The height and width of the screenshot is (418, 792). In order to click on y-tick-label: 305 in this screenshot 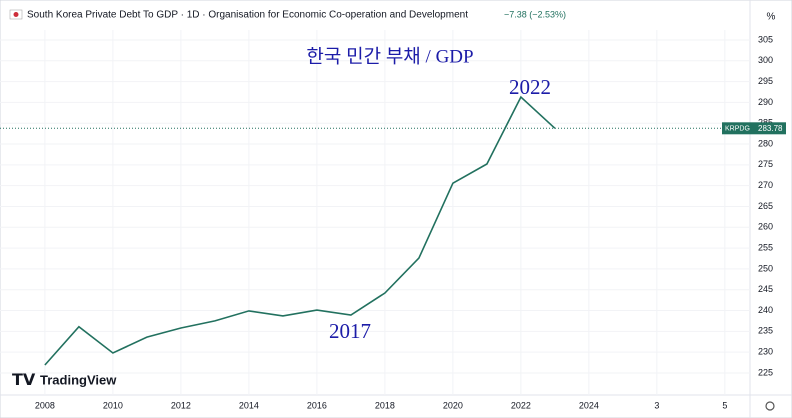, I will do `click(765, 39)`.